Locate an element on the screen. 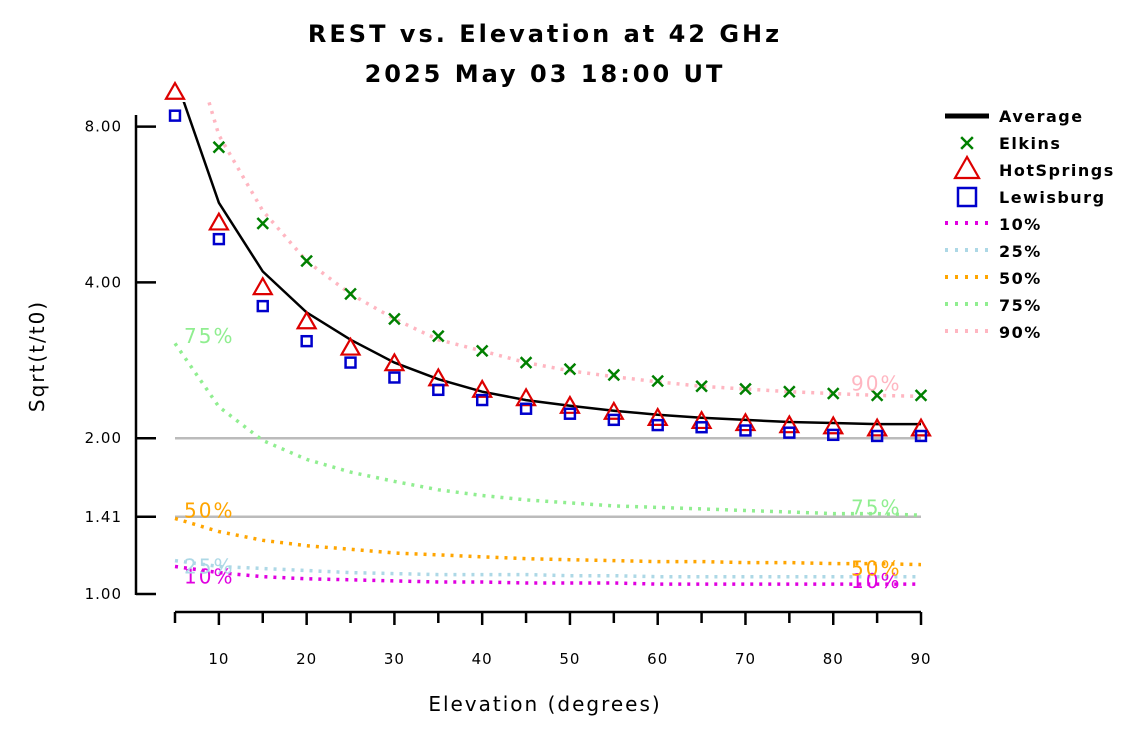 The image size is (1125, 731). x-axis-label: Elevation (degrees) is located at coordinates (544, 704).